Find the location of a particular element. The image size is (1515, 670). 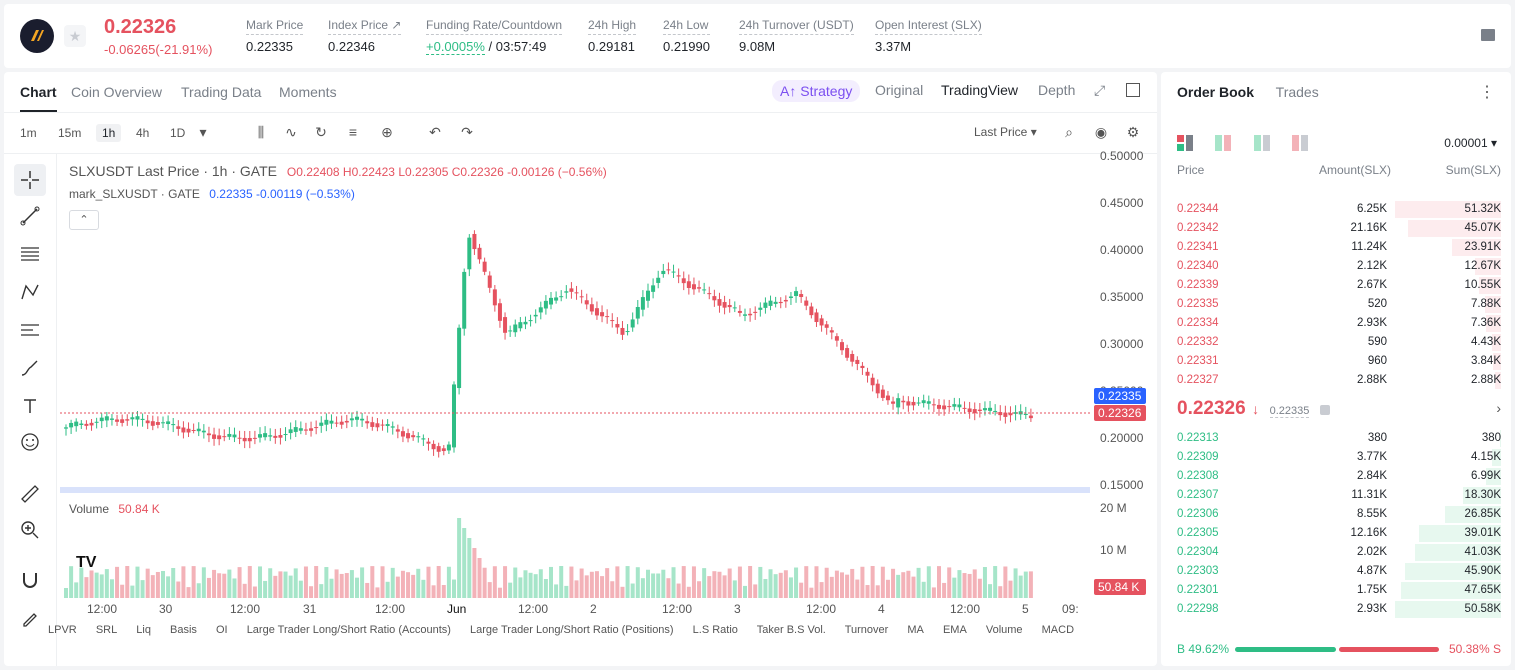

view-depth: Depth is located at coordinates (1057, 90).